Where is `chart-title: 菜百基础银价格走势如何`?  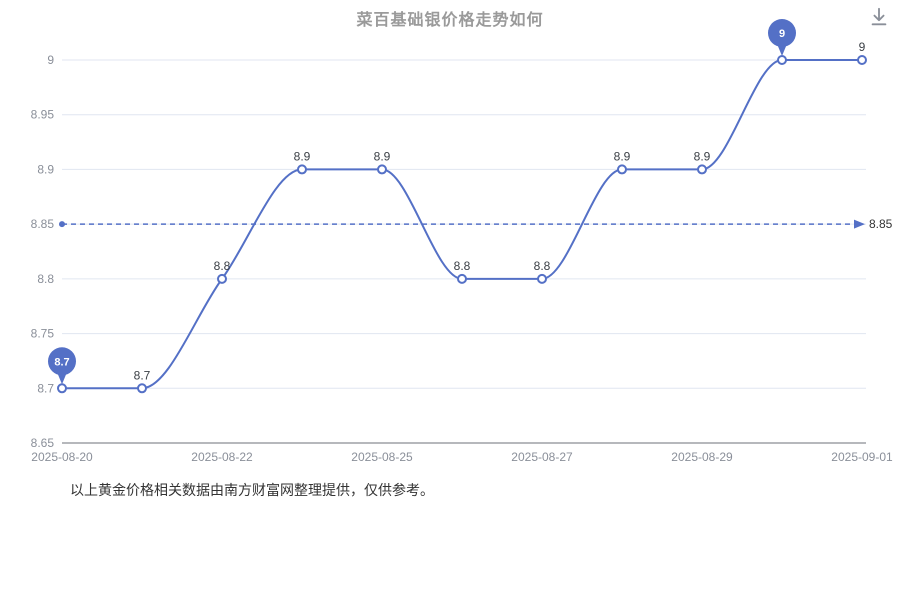 chart-title: 菜百基础银价格走势如何 is located at coordinates (450, 20).